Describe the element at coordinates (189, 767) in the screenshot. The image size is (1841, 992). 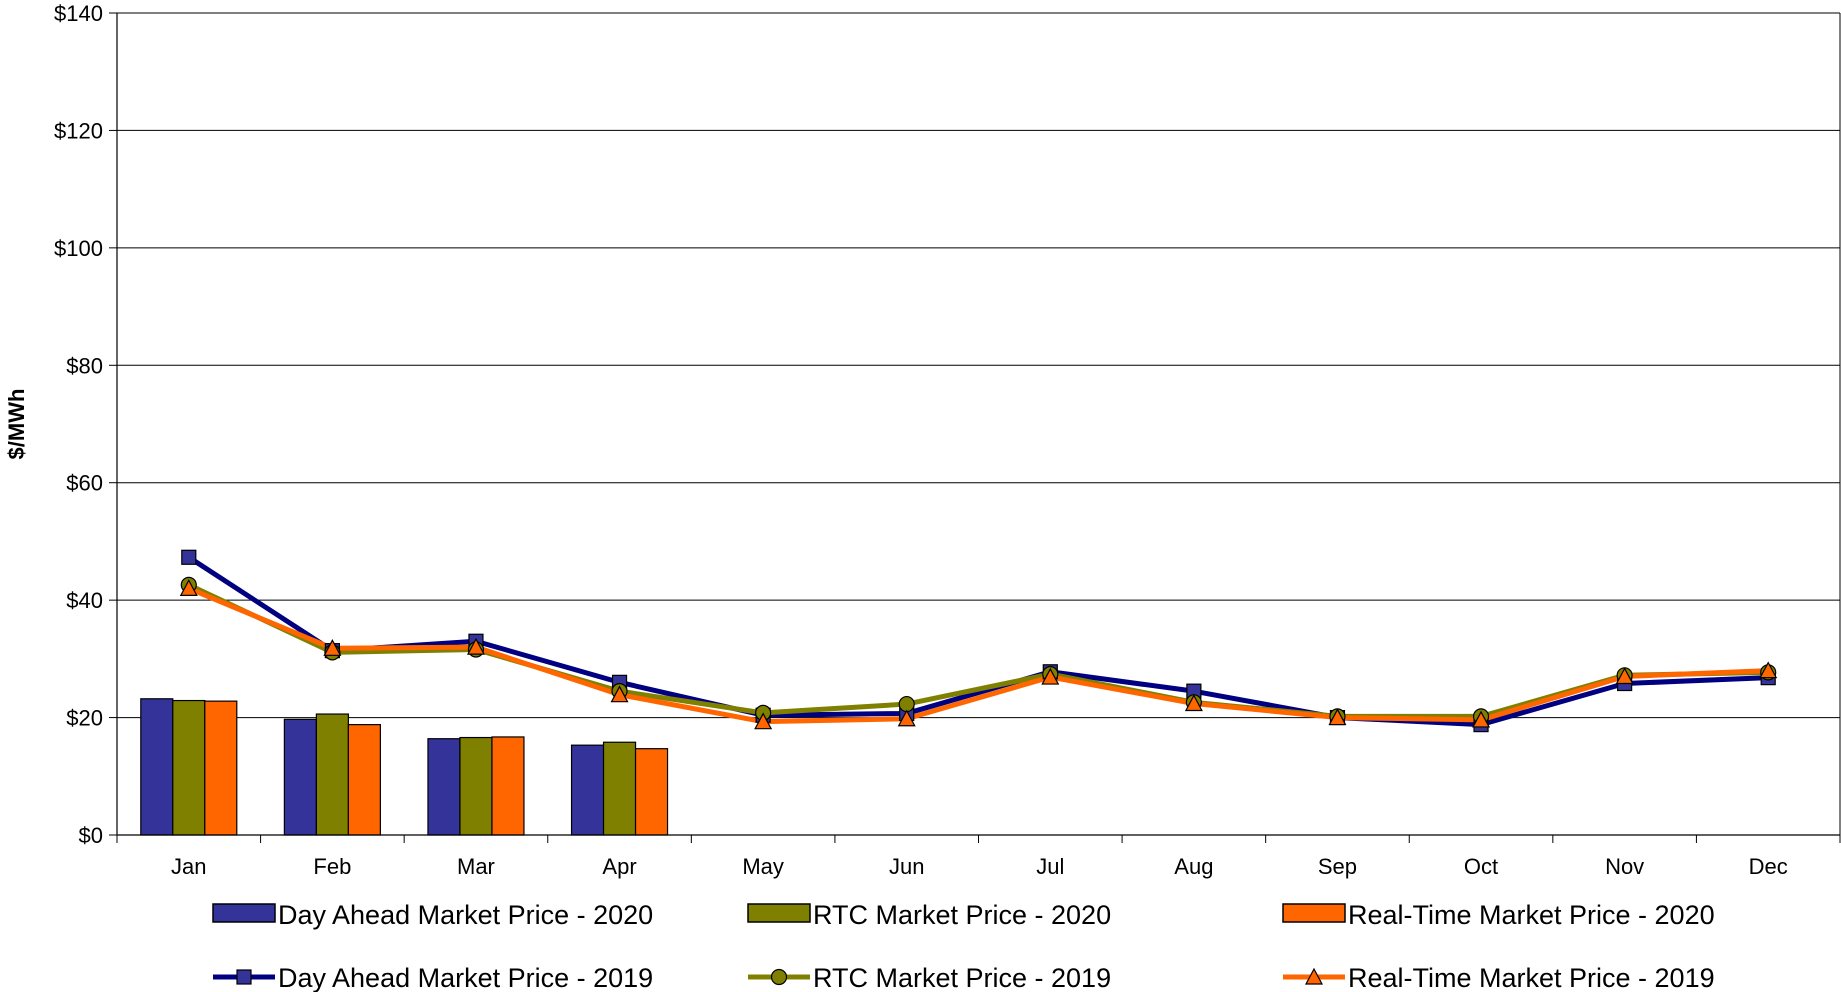
I see `bar-2-jan` at that location.